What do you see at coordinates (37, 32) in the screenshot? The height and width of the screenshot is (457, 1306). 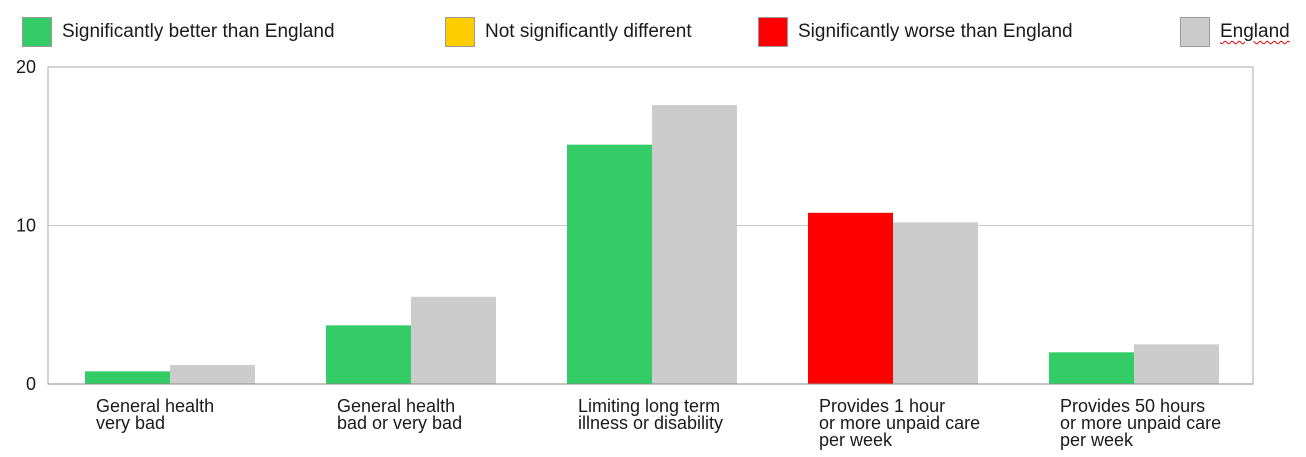 I see `legend-swatch-better` at bounding box center [37, 32].